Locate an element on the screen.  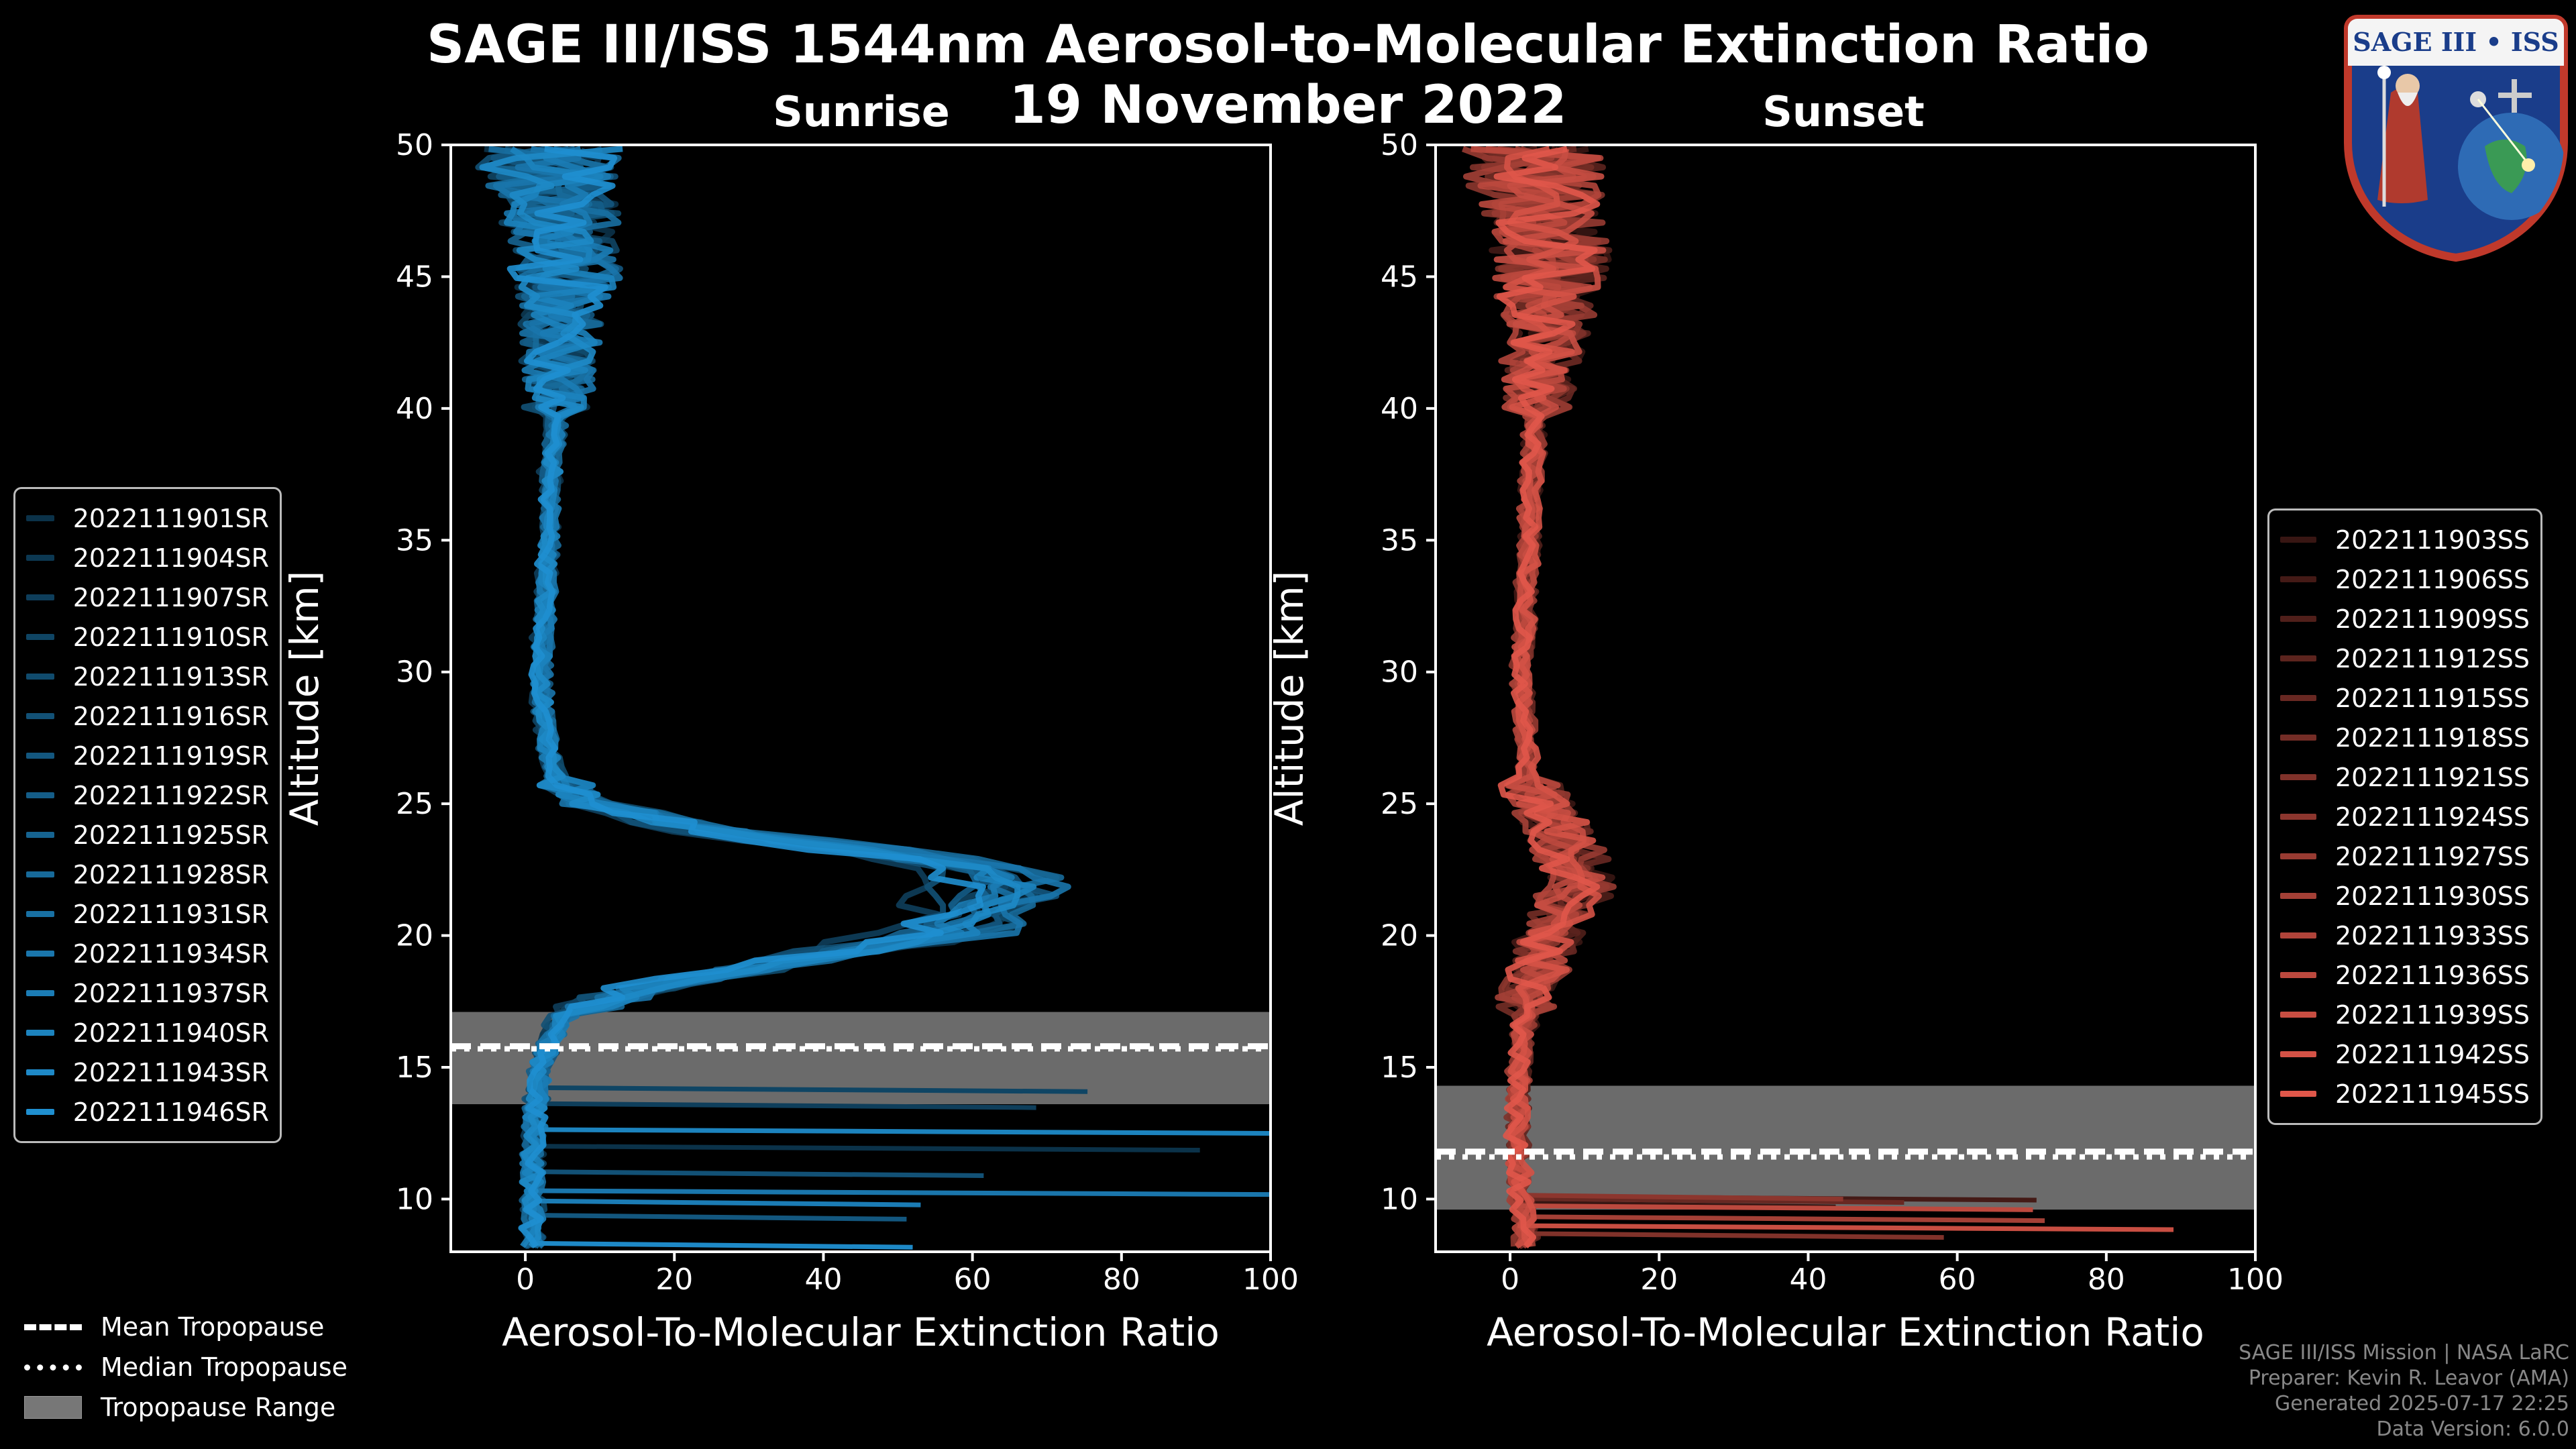
legend-label: 2022111943SR is located at coordinates (170, 1072).